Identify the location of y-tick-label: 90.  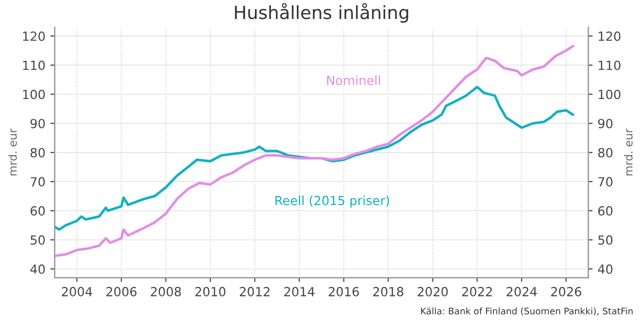
(37, 123).